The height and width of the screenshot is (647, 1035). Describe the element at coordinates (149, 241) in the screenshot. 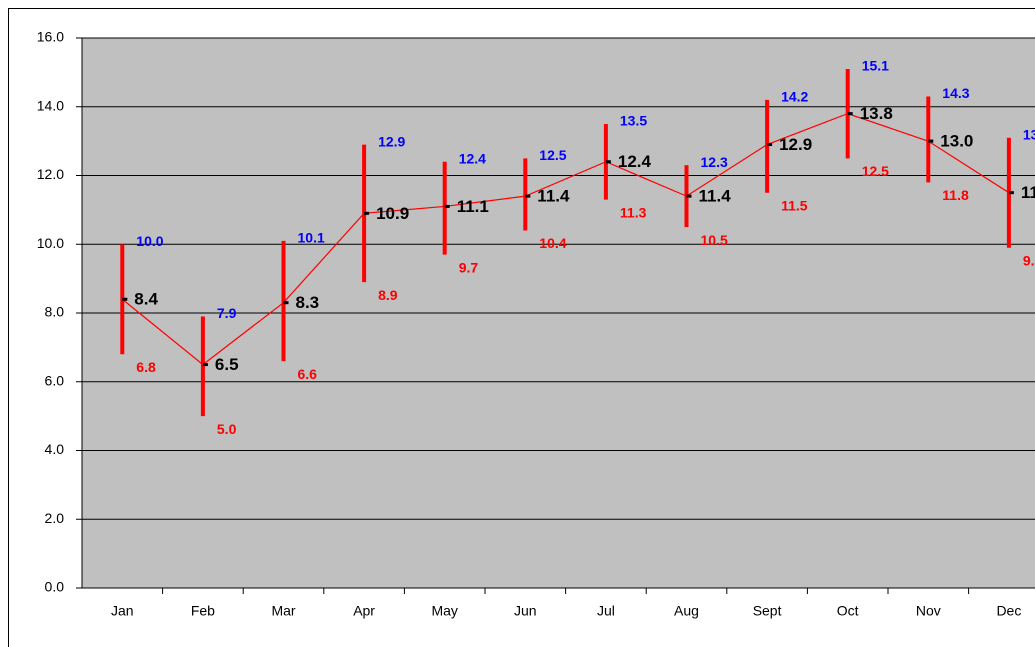

I see `high-label: 10.0` at that location.